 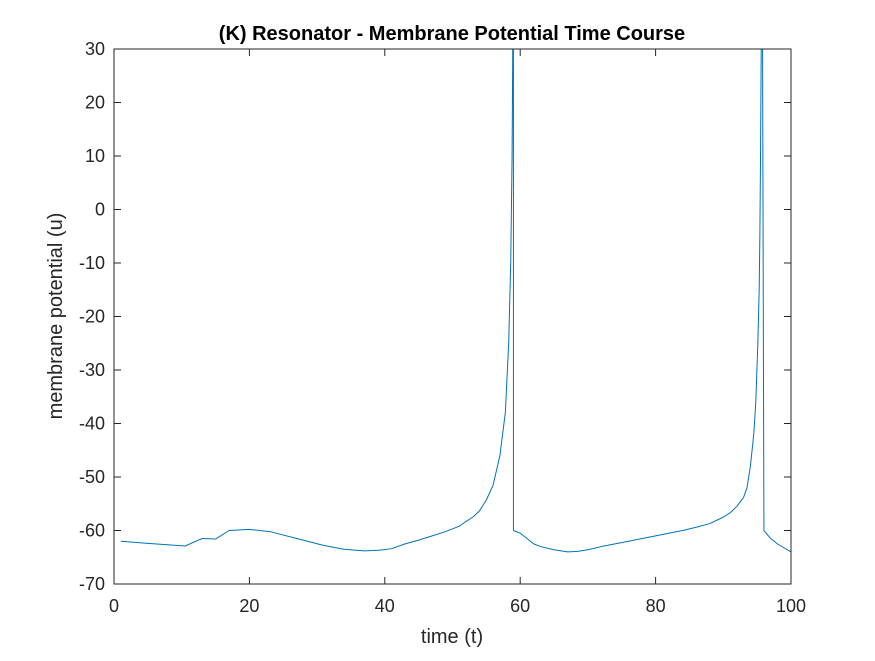 What do you see at coordinates (92, 370) in the screenshot?
I see `y-tick-label: -30` at bounding box center [92, 370].